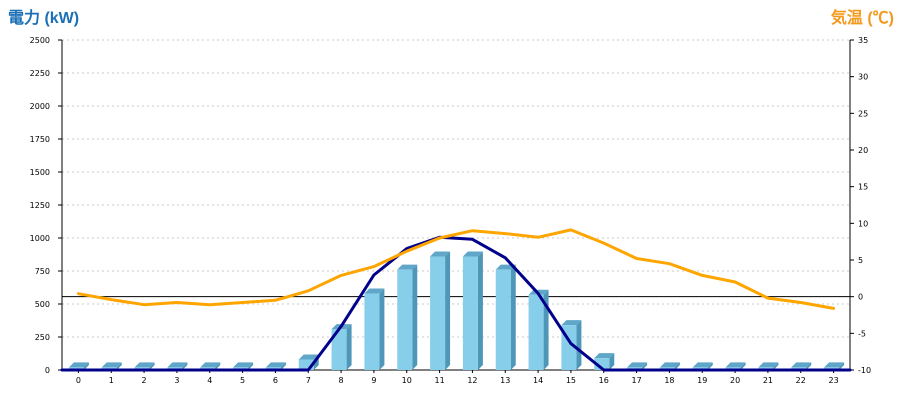 This screenshot has width=900, height=400. I want to click on right-tick-label: -10, so click(864, 370).